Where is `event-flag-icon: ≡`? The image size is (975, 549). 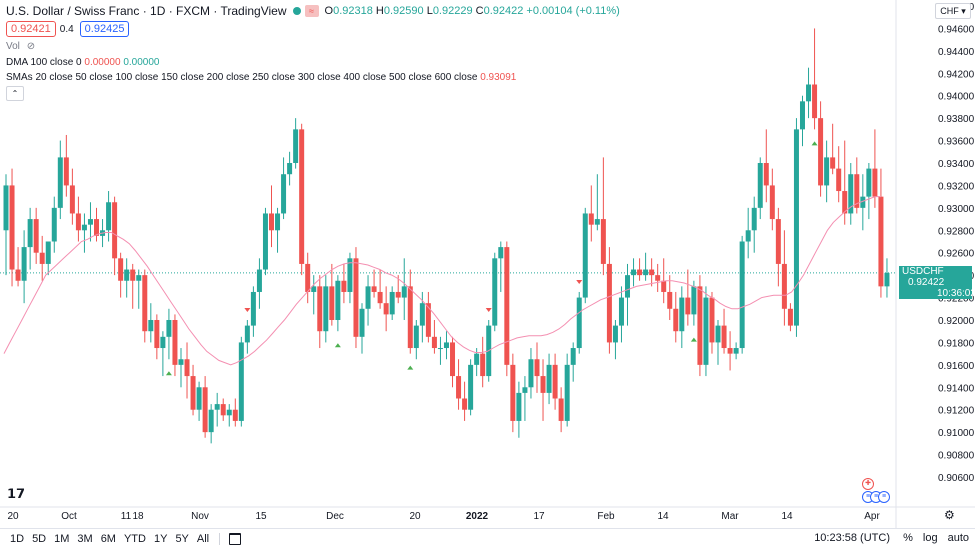
event-flag-icon: ≡ is located at coordinates (884, 497).